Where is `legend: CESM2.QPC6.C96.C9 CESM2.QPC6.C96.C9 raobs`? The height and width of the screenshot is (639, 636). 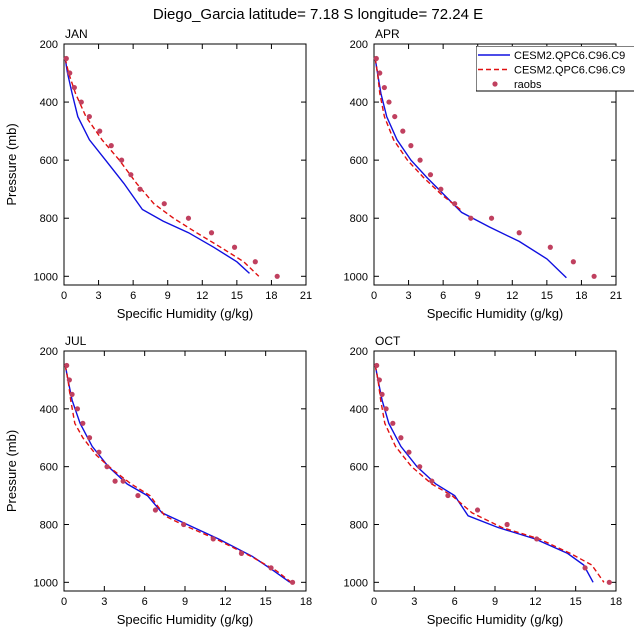 legend: CESM2.QPC6.C96.C9 CESM2.QPC6.C96.C9 raobs is located at coordinates (555, 69).